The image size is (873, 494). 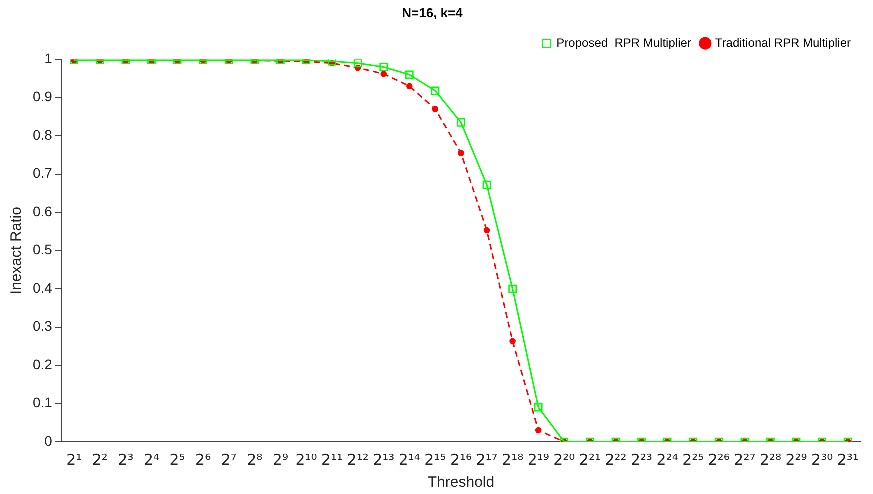 I want to click on x-tick-label: 2²³, so click(x=641, y=459).